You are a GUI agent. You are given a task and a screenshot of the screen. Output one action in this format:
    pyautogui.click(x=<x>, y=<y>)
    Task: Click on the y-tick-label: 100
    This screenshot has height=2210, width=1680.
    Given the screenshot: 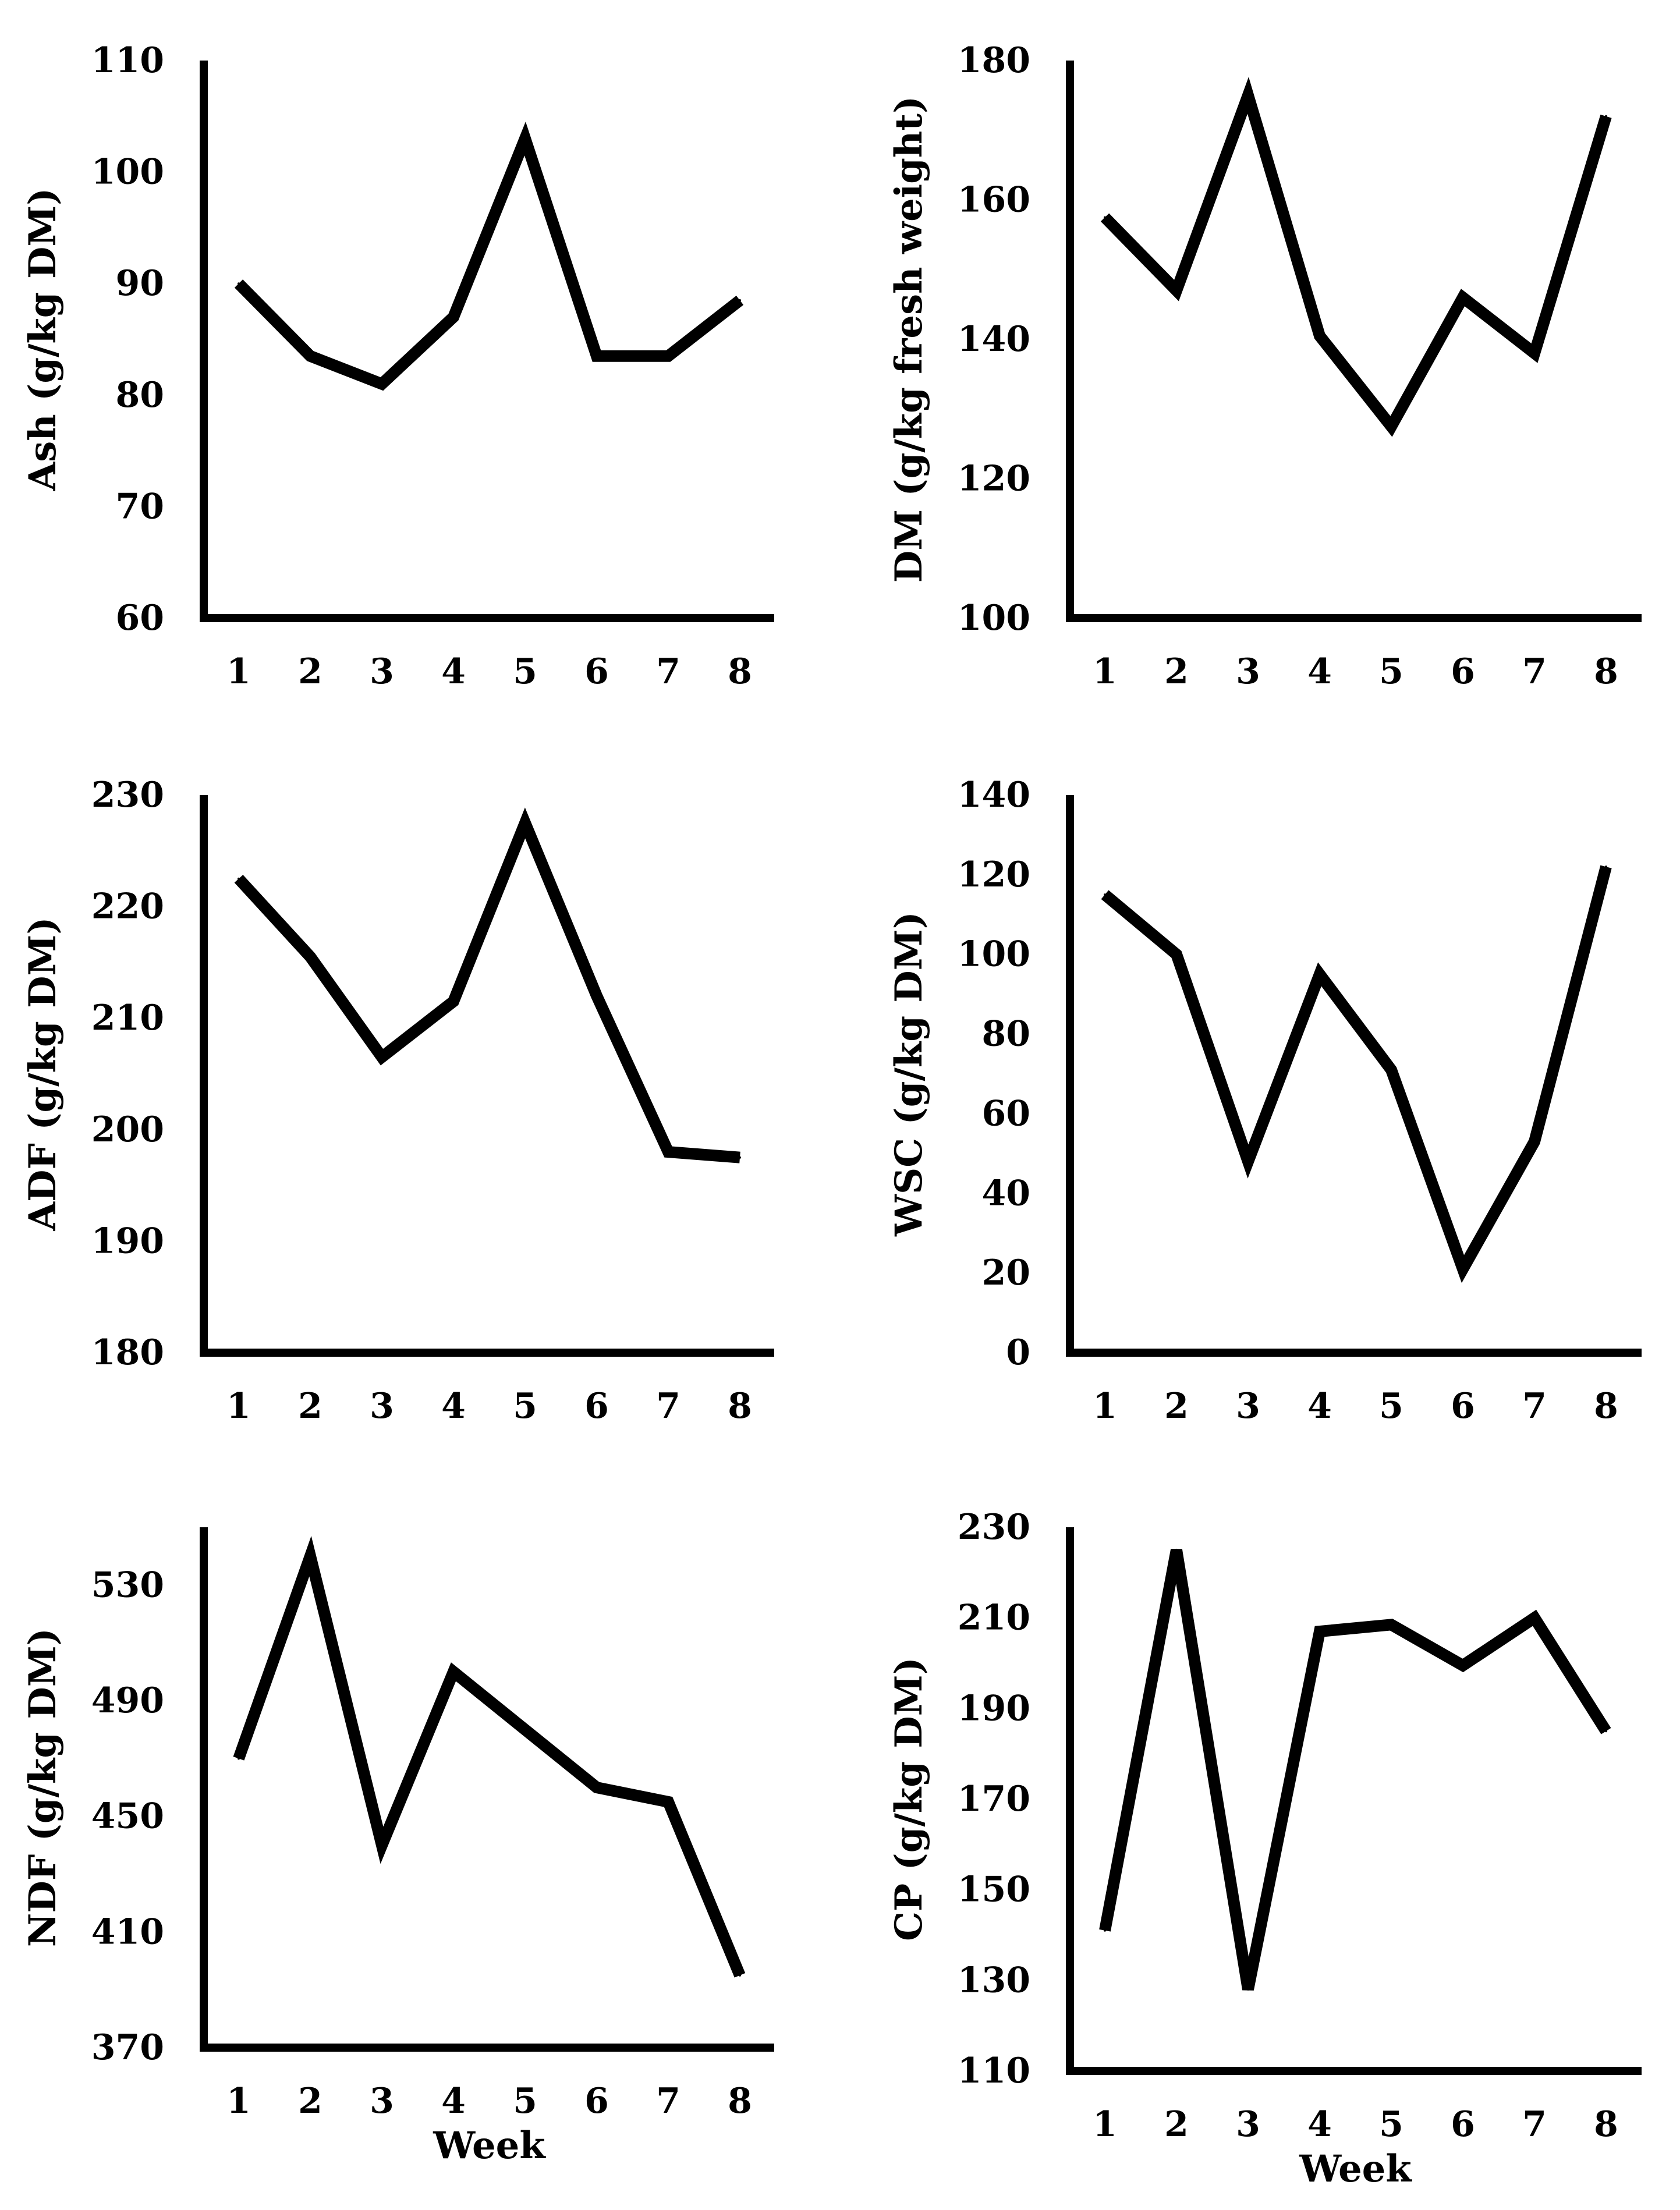 What is the action you would take?
    pyautogui.click(x=994, y=954)
    